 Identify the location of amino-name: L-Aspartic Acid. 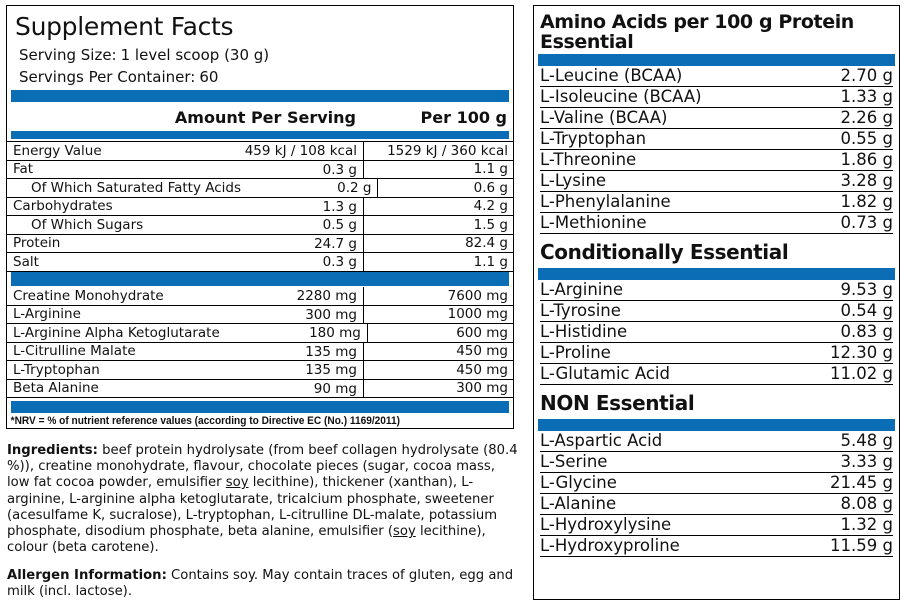
(601, 440).